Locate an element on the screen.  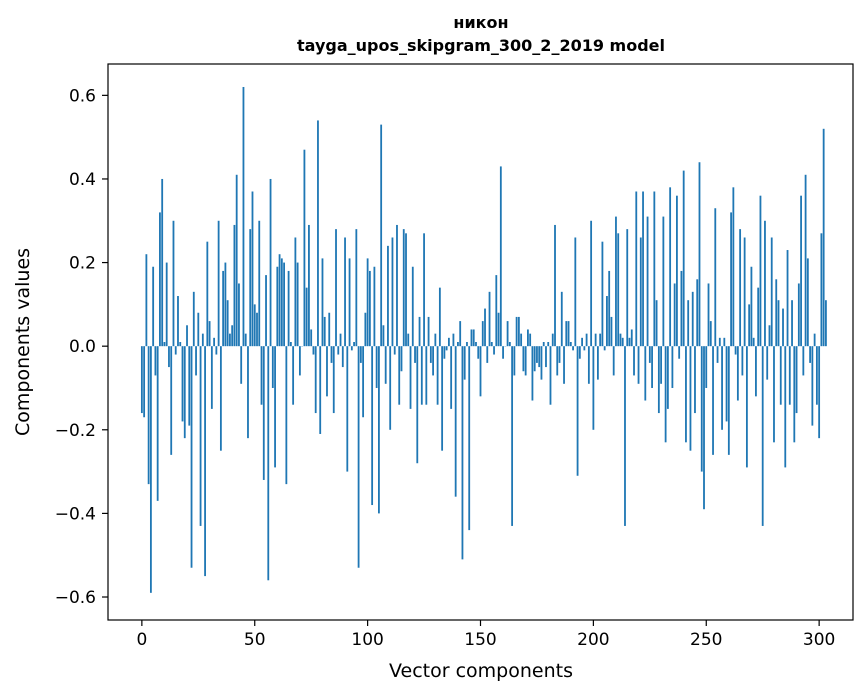
x-tick-label: 300 is located at coordinates (819, 640).